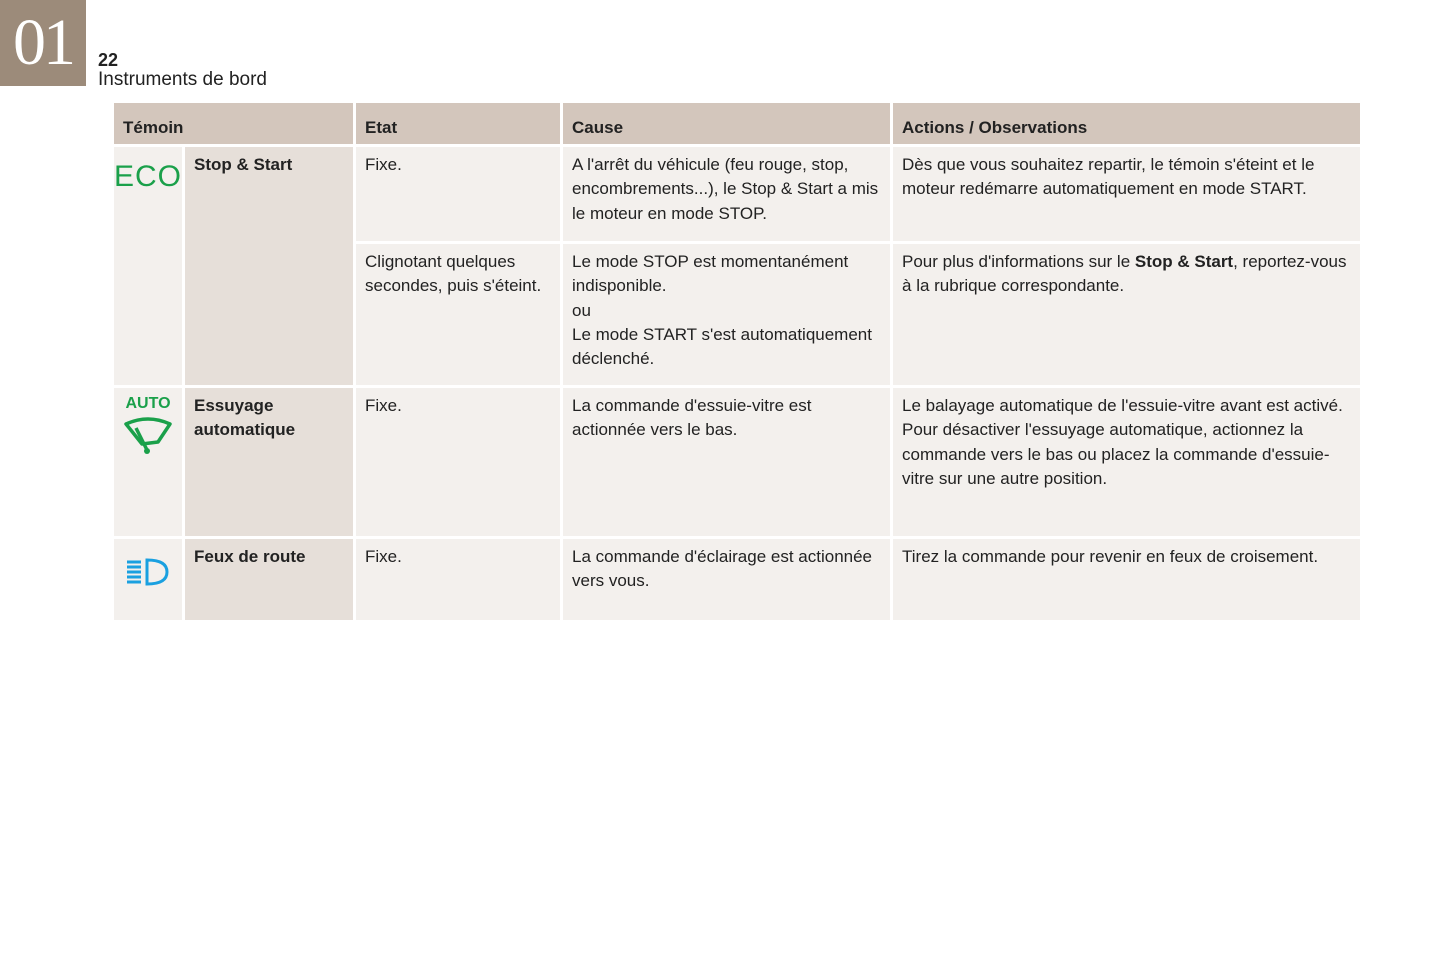  What do you see at coordinates (1184, 261) in the screenshot?
I see `actions-bold: Stop & Start` at bounding box center [1184, 261].